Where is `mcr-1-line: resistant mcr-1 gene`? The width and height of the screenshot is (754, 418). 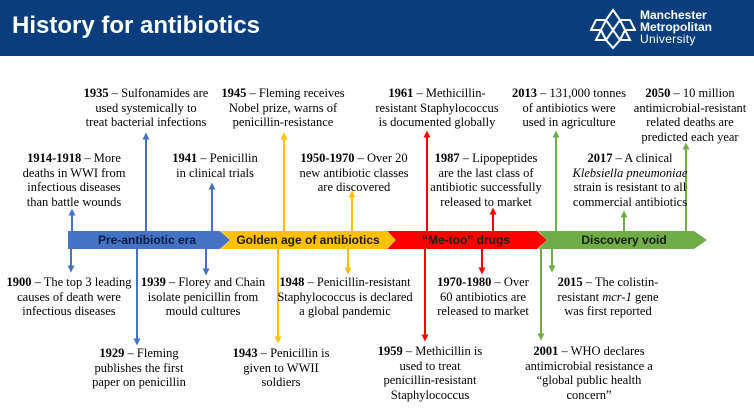
mcr-1-line: resistant mcr-1 gene is located at coordinates (608, 296).